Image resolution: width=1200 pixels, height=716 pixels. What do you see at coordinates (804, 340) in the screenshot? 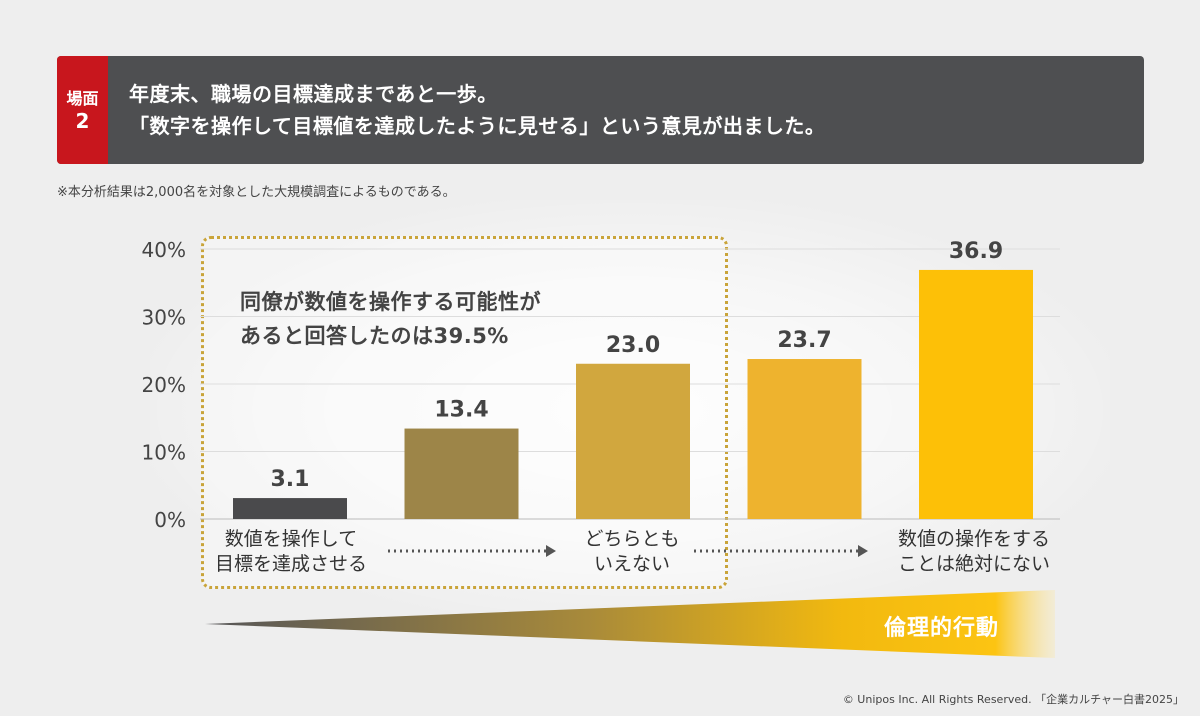
I see `bar-value-label: 23.7` at bounding box center [804, 340].